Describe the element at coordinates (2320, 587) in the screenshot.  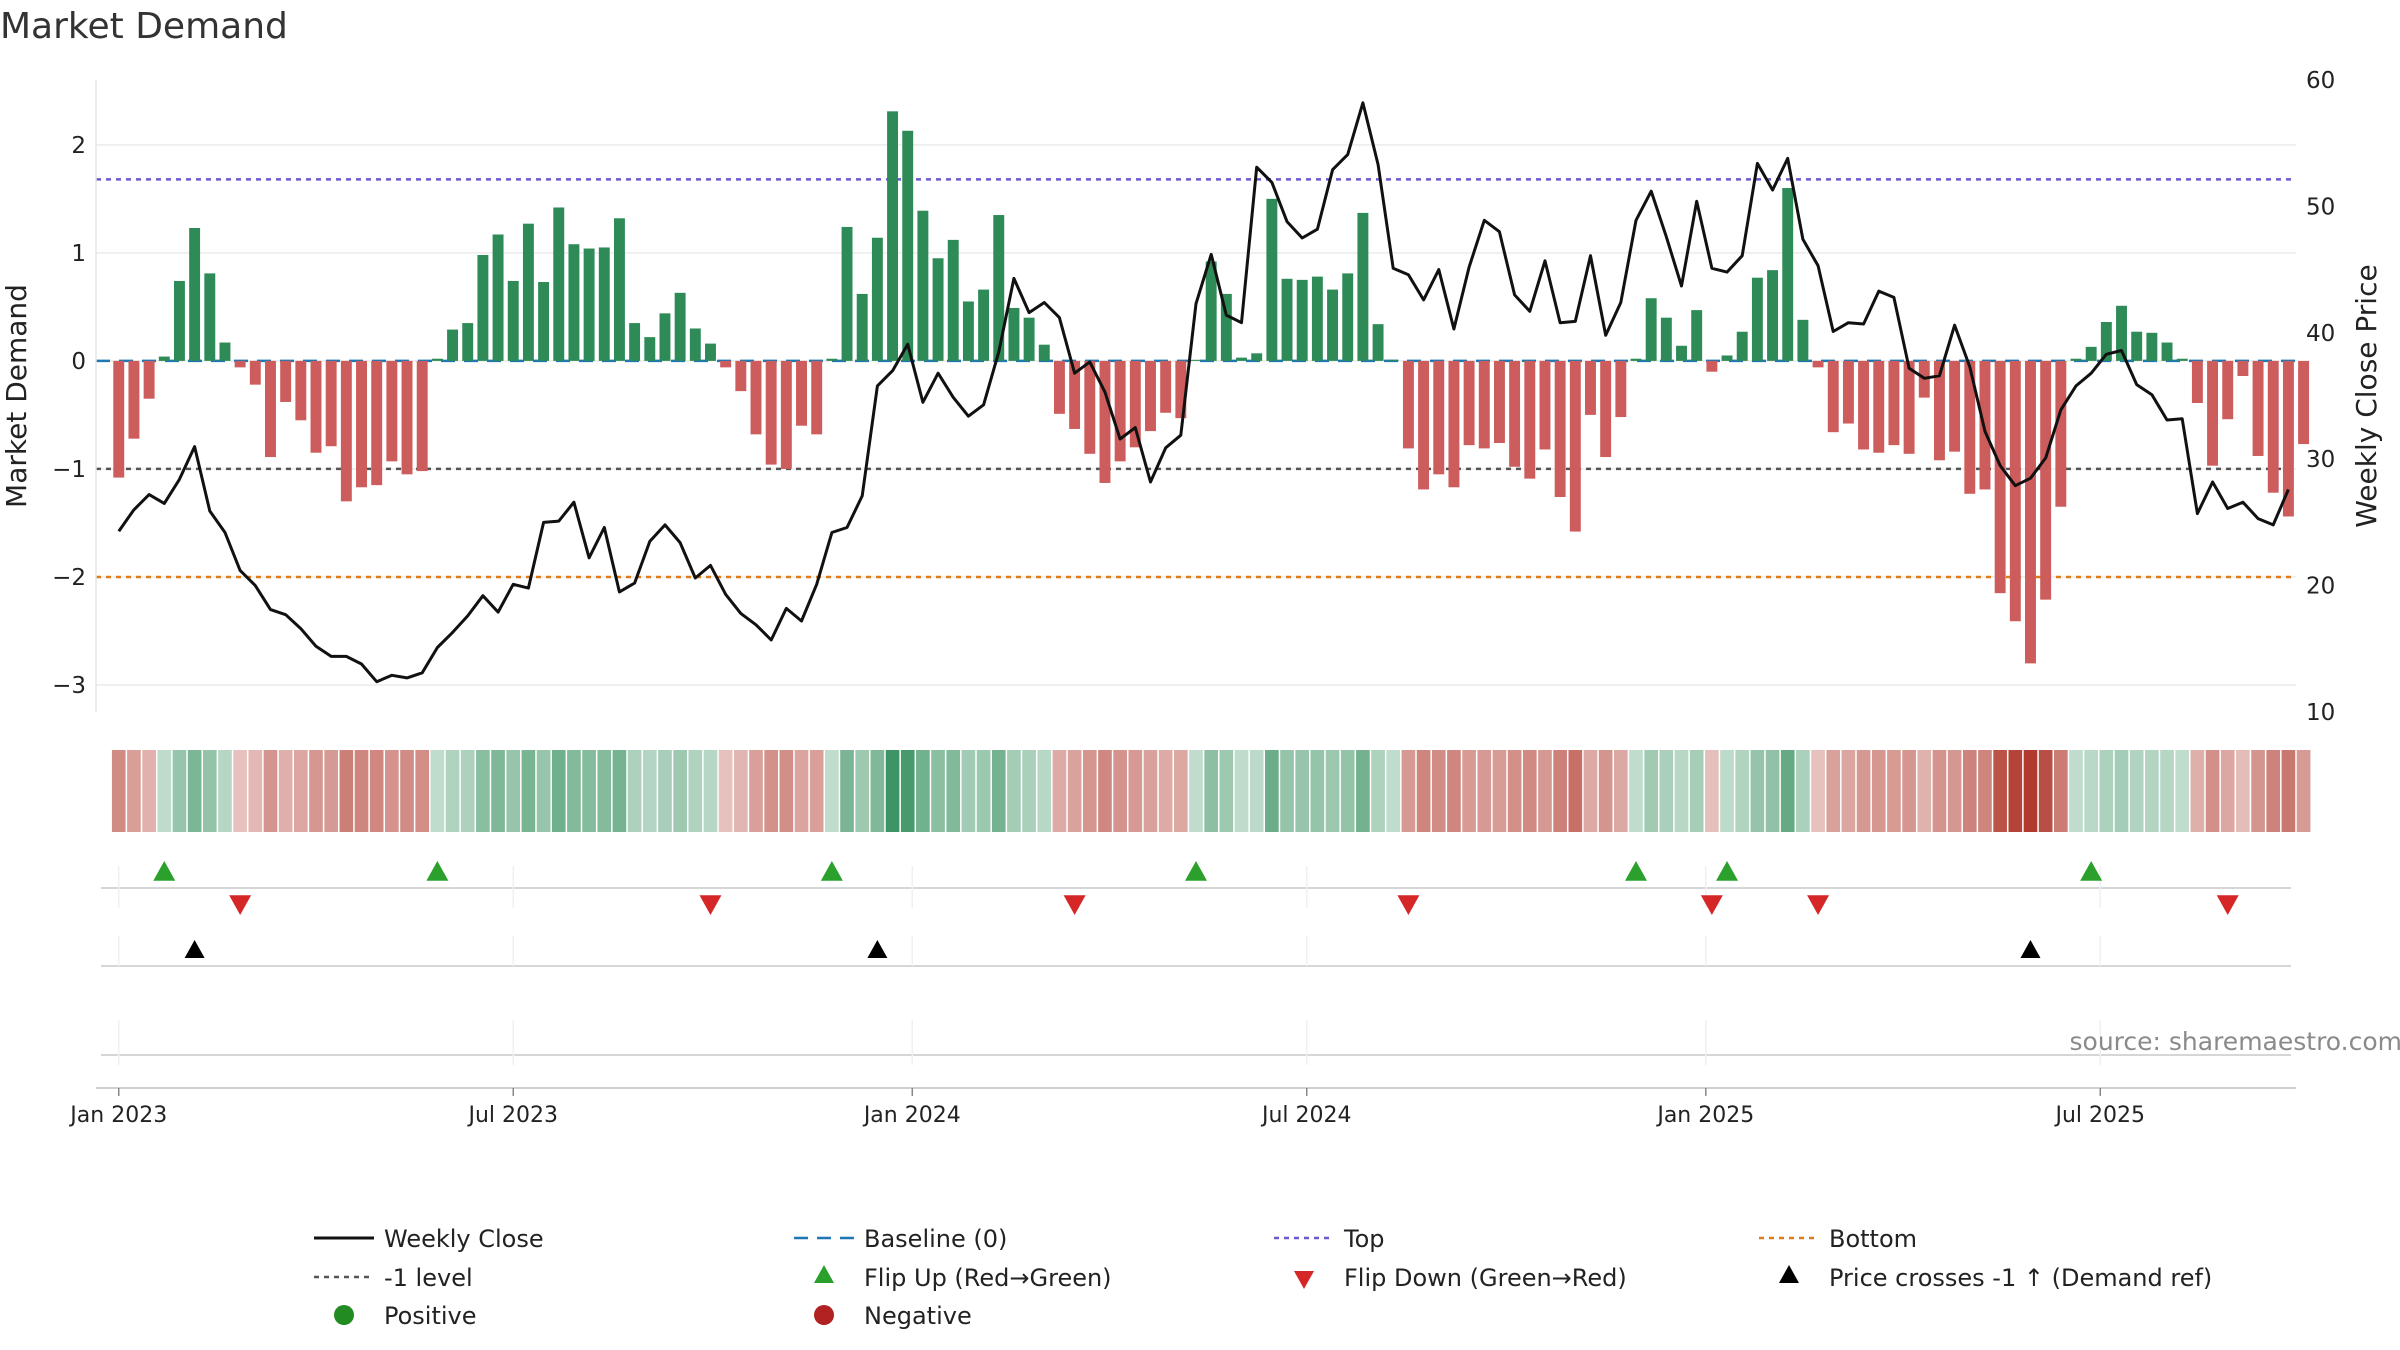
I see `y2-tick-label: 20` at that location.